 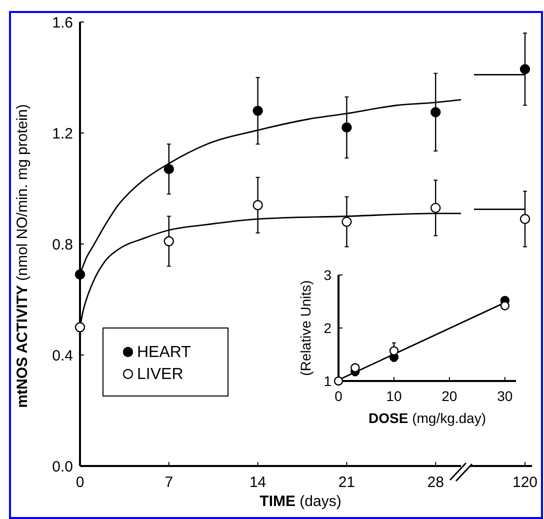 What do you see at coordinates (347, 482) in the screenshot?
I see `x-tick-label: 21` at bounding box center [347, 482].